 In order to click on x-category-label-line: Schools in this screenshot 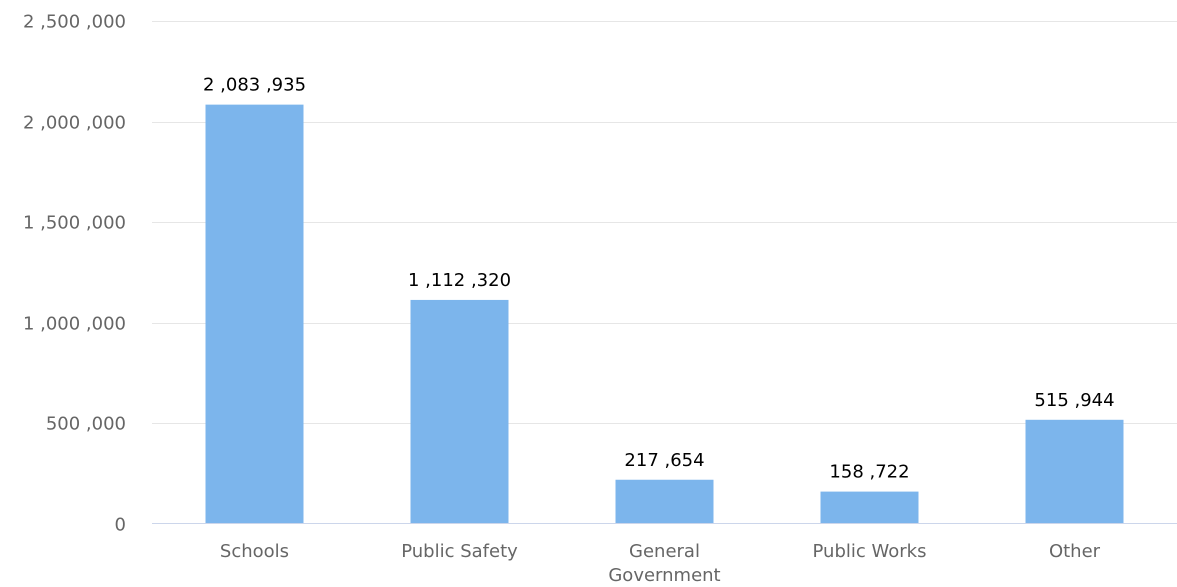, I will do `click(254, 551)`.